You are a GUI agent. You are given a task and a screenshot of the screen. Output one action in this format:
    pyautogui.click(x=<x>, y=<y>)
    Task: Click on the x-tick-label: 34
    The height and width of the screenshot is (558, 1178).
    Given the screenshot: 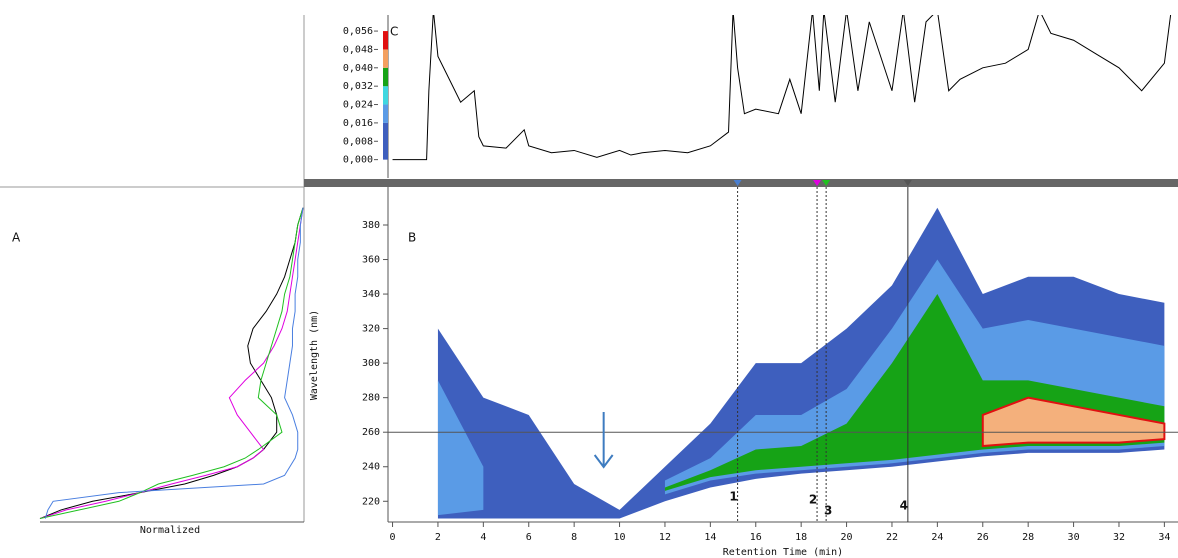 What is the action you would take?
    pyautogui.click(x=1164, y=537)
    